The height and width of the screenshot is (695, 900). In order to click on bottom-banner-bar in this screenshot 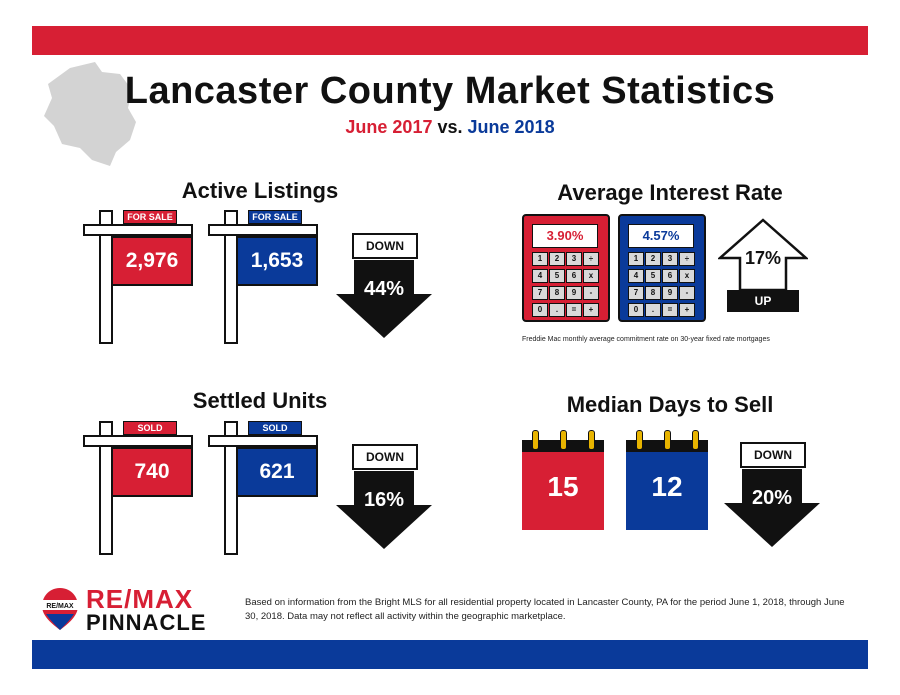, I will do `click(450, 654)`.